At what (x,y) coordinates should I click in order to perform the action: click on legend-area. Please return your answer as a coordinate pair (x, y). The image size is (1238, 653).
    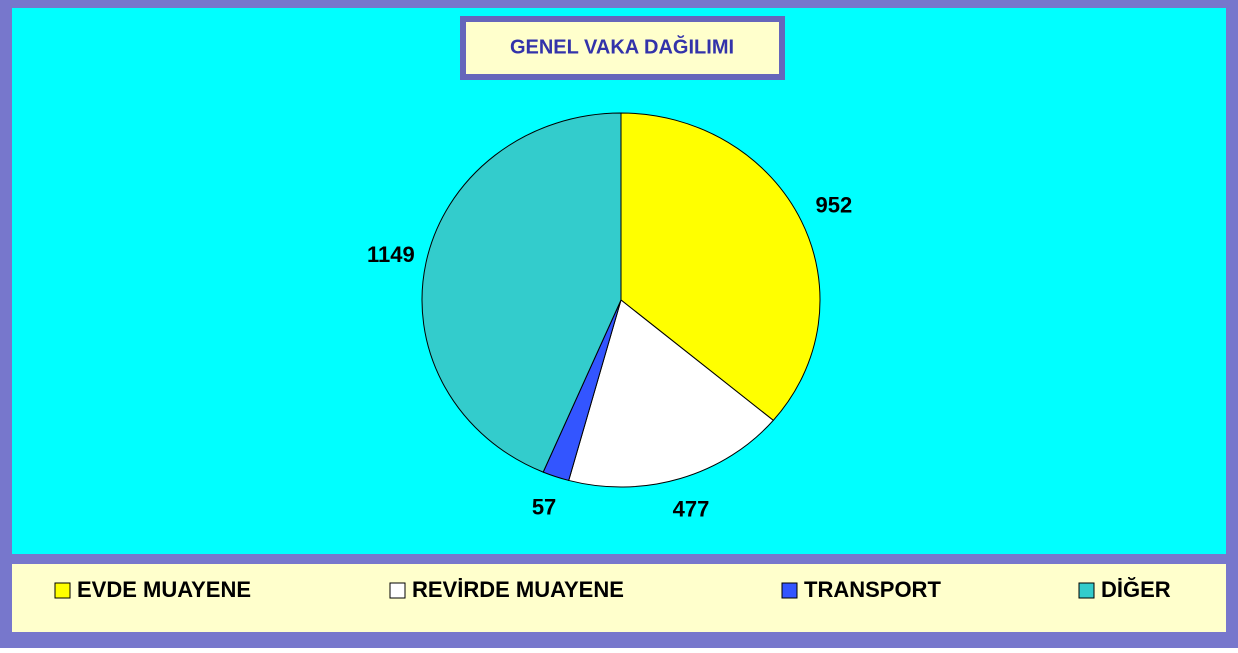
    Looking at the image, I should click on (619, 598).